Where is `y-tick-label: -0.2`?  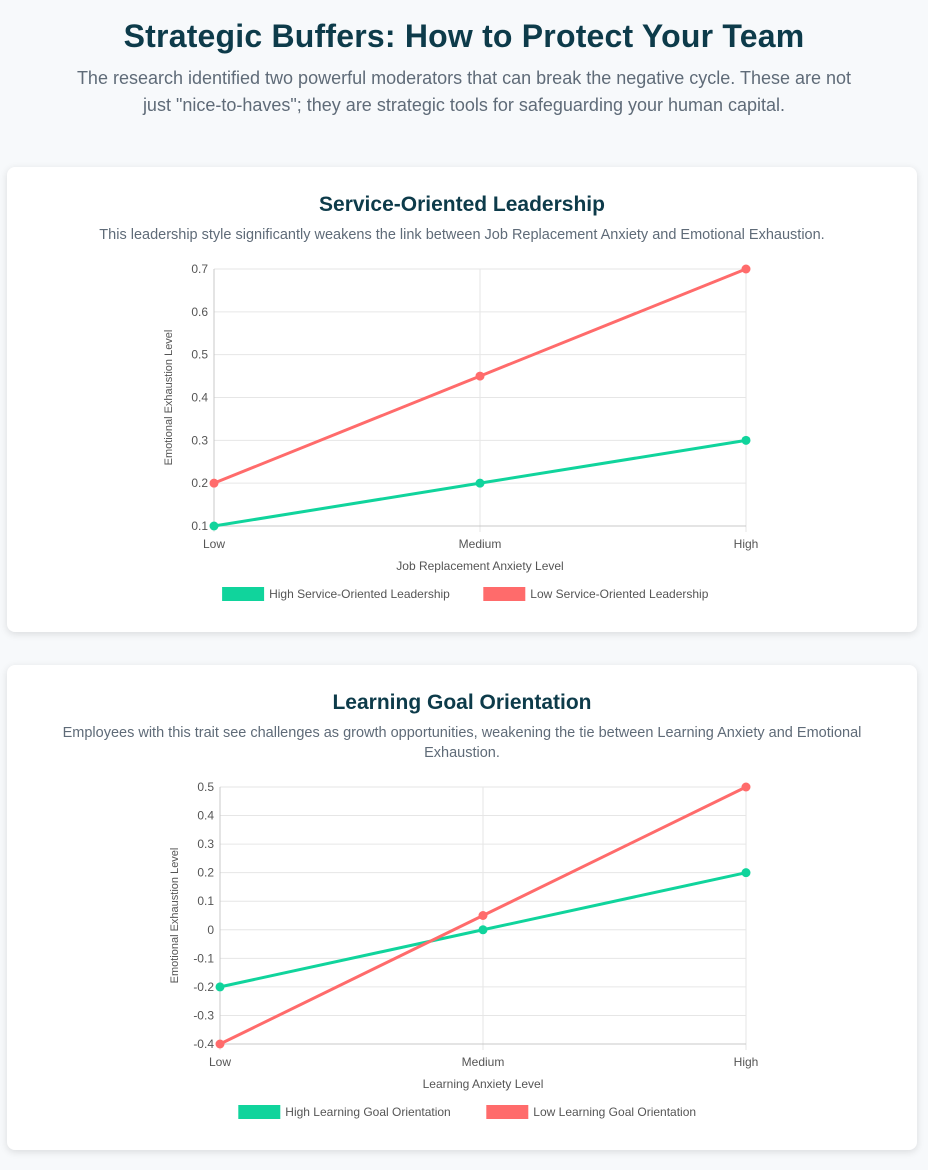
y-tick-label: -0.2 is located at coordinates (203, 987).